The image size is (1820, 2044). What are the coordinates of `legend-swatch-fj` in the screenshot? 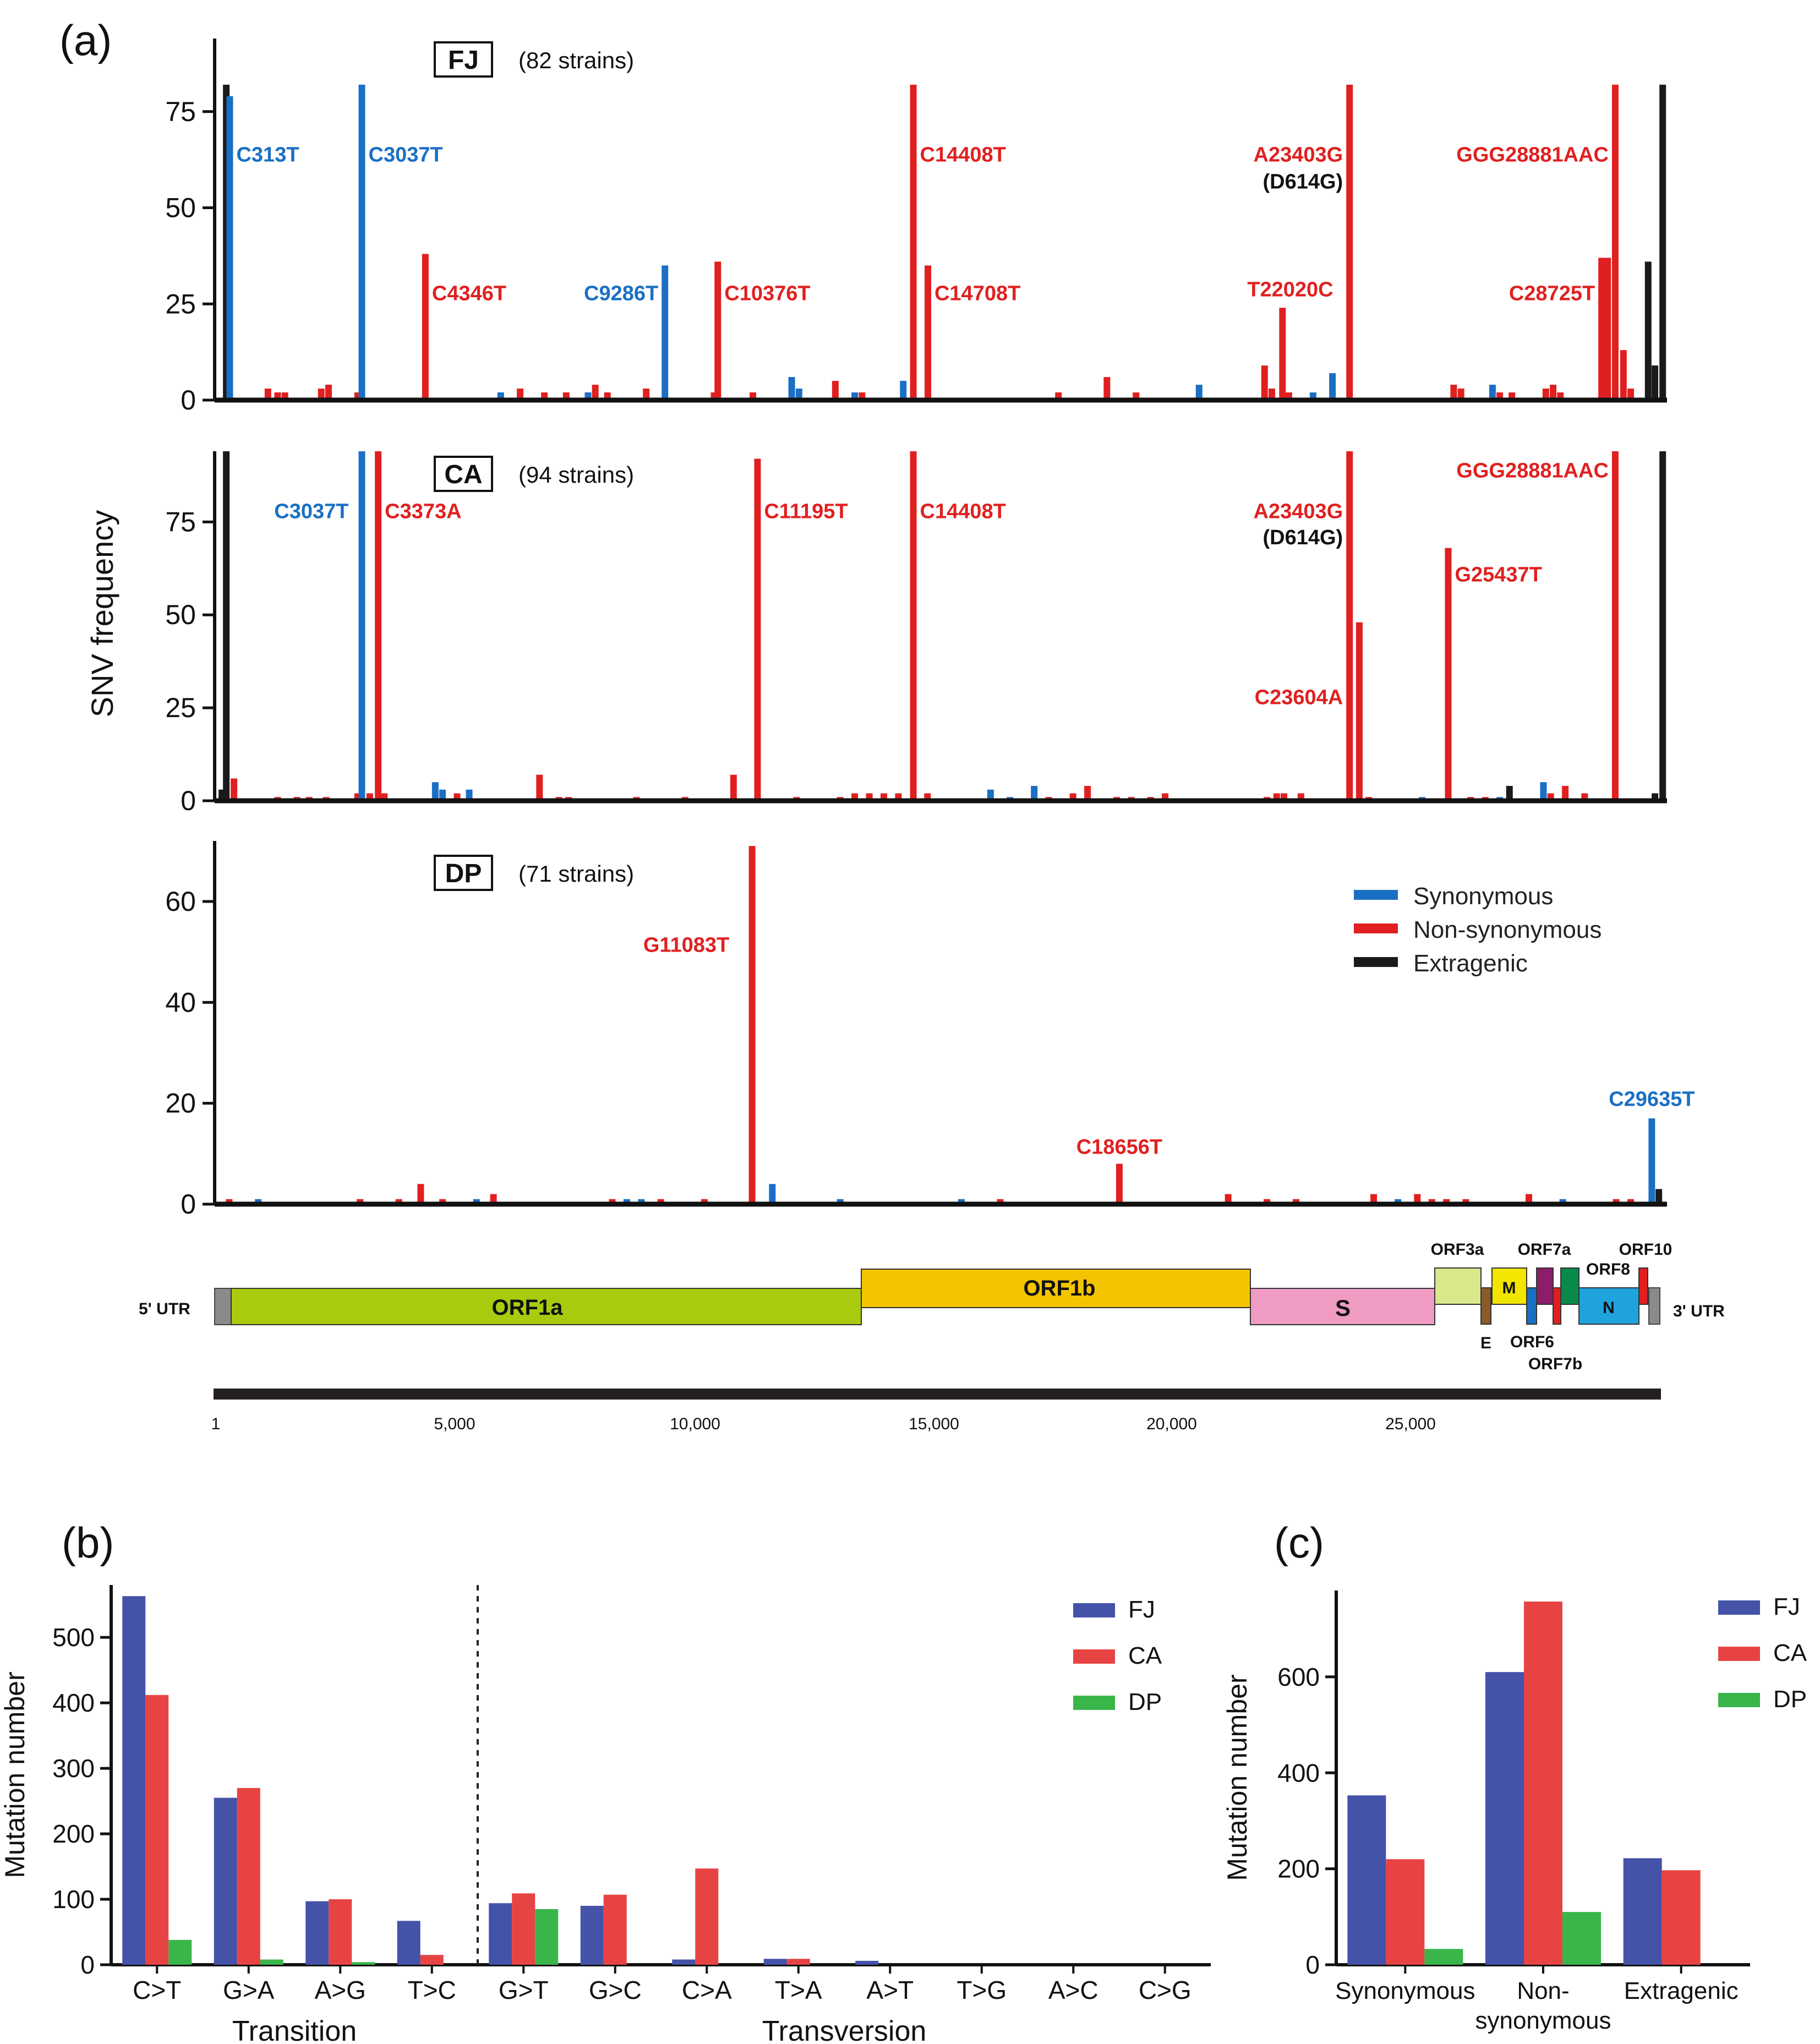 It's located at (1739, 1608).